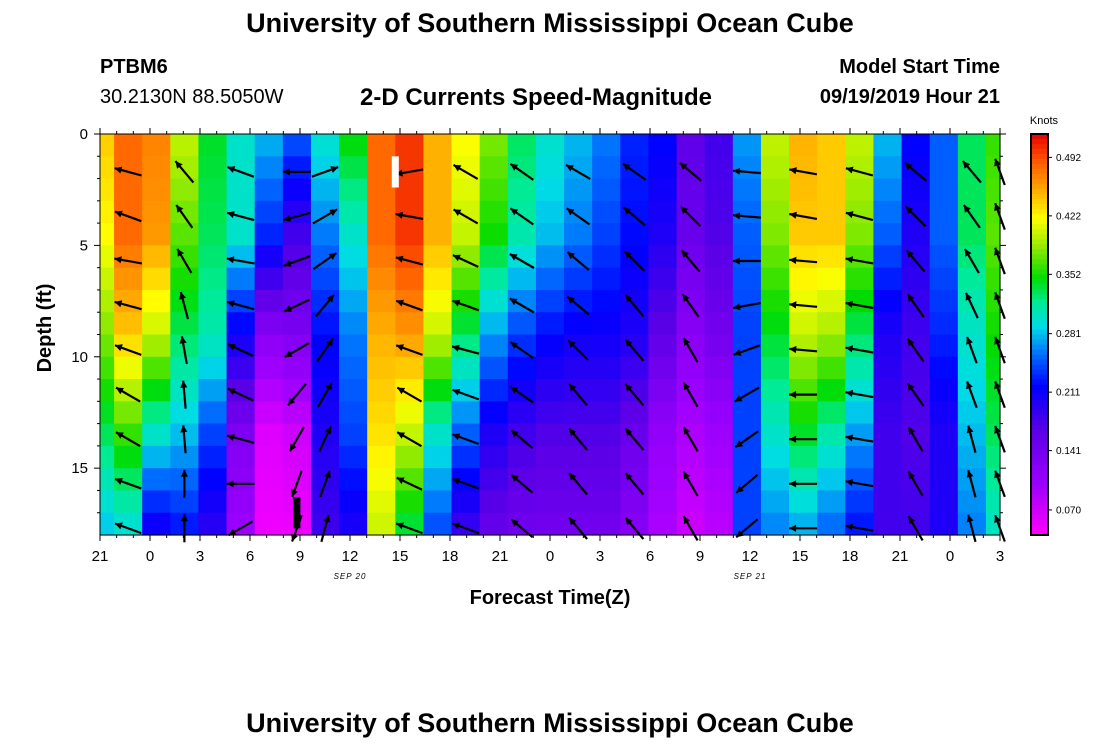  What do you see at coordinates (750, 576) in the screenshot?
I see `x-date-label: SEP 21` at bounding box center [750, 576].